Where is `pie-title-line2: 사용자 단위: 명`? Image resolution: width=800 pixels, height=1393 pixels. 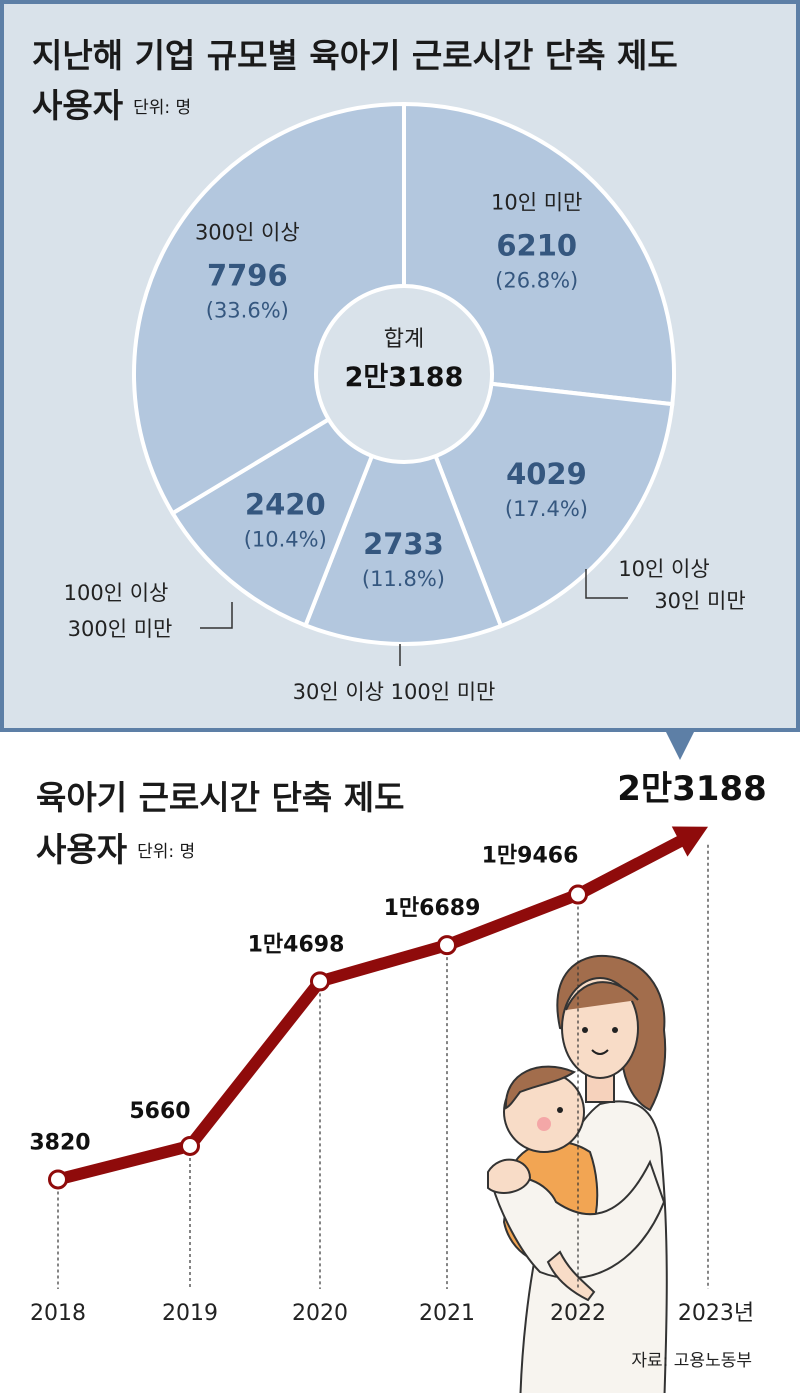
pie-title-line2: 사용자 단위: 명 is located at coordinates (111, 107).